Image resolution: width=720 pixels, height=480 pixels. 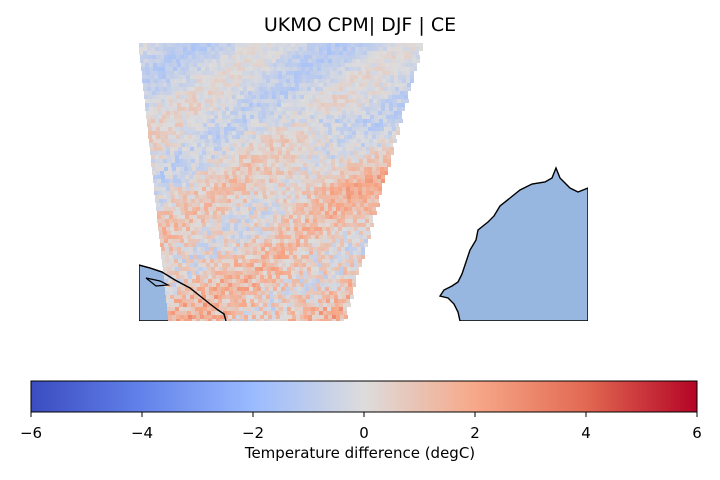 What do you see at coordinates (475, 433) in the screenshot?
I see `colorbar-tick-label: 2` at bounding box center [475, 433].